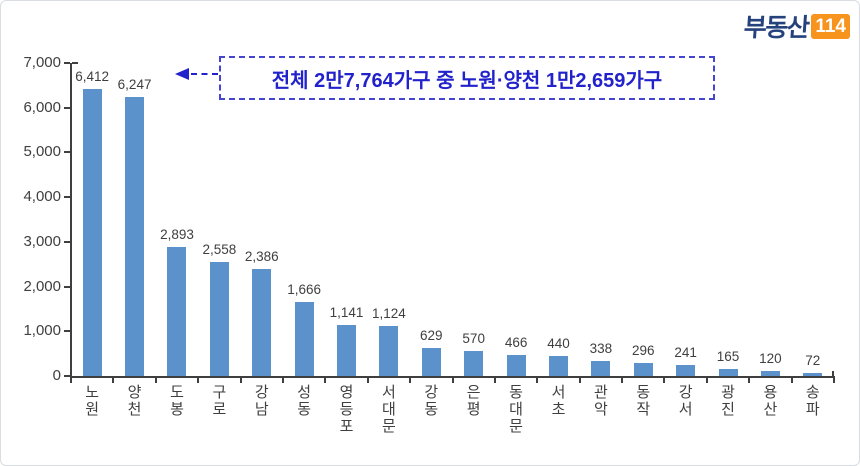 This screenshot has height=466, width=860. I want to click on bar-value-label: 165, so click(728, 356).